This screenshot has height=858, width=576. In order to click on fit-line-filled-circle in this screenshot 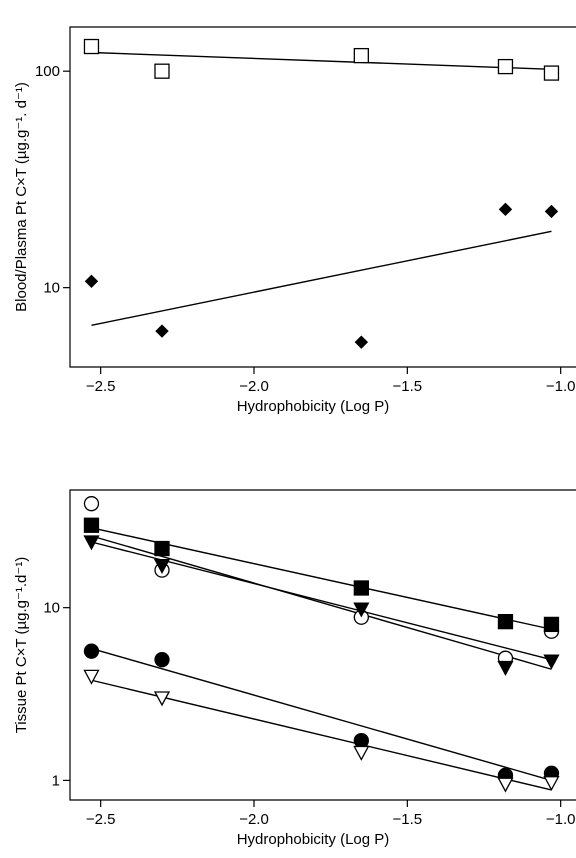, I will do `click(321, 714)`.